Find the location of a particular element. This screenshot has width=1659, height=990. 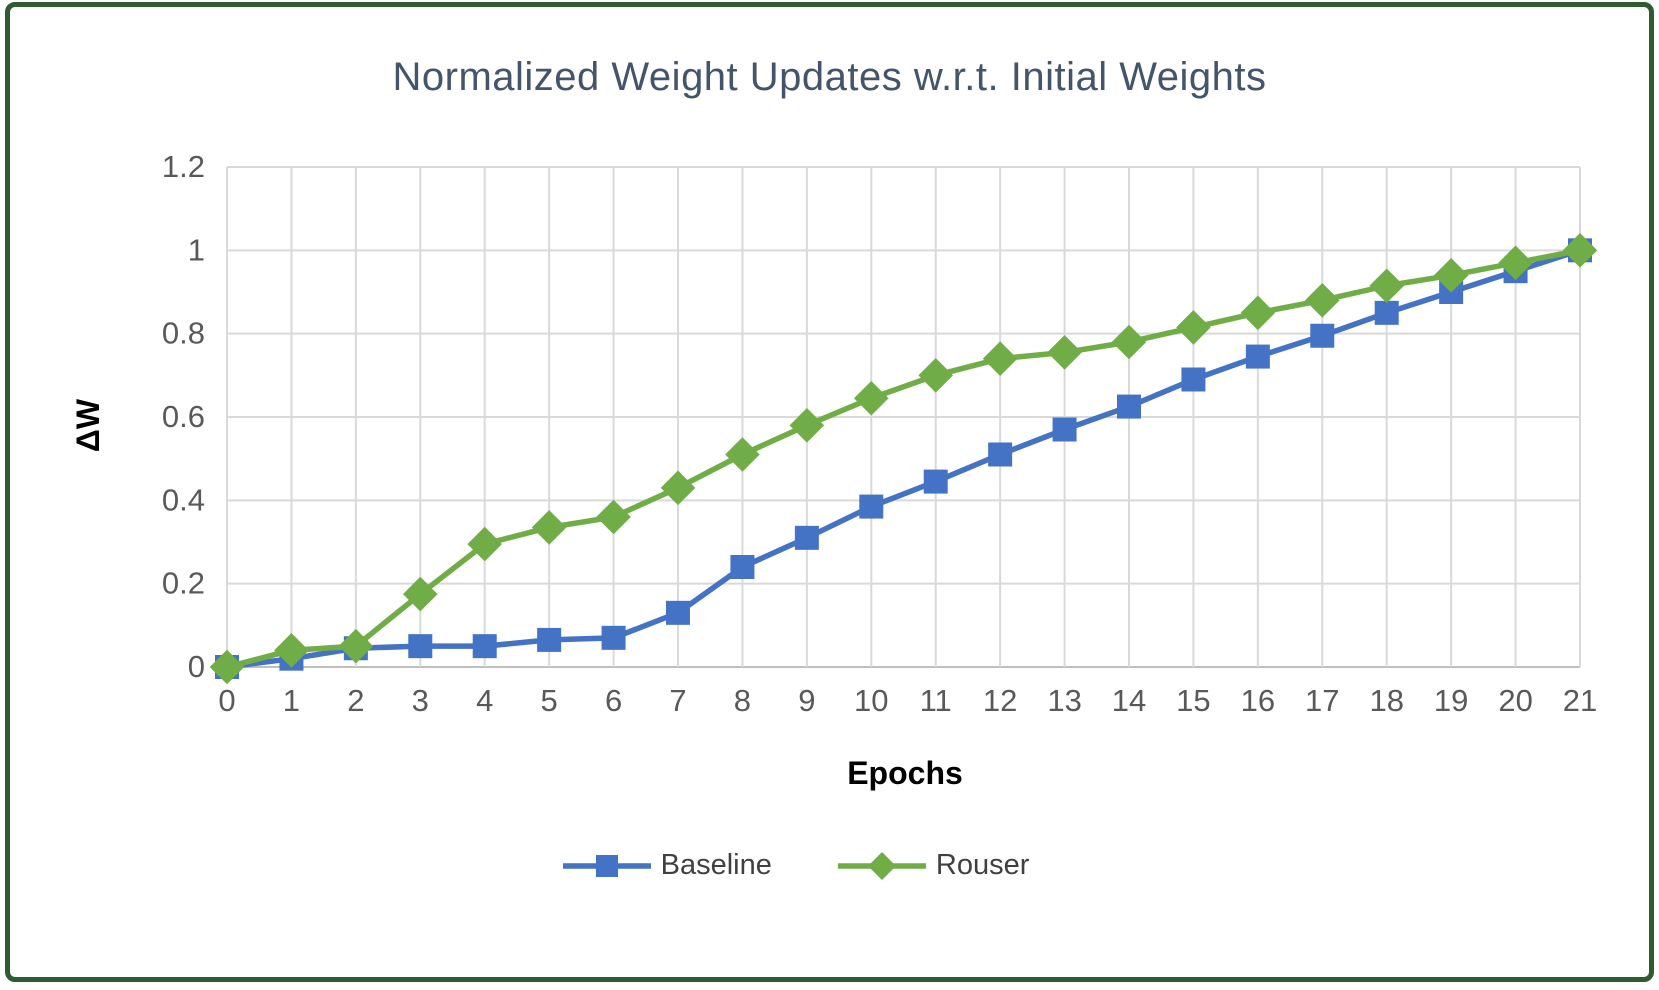

x-tick-label: 18 is located at coordinates (1386, 700).